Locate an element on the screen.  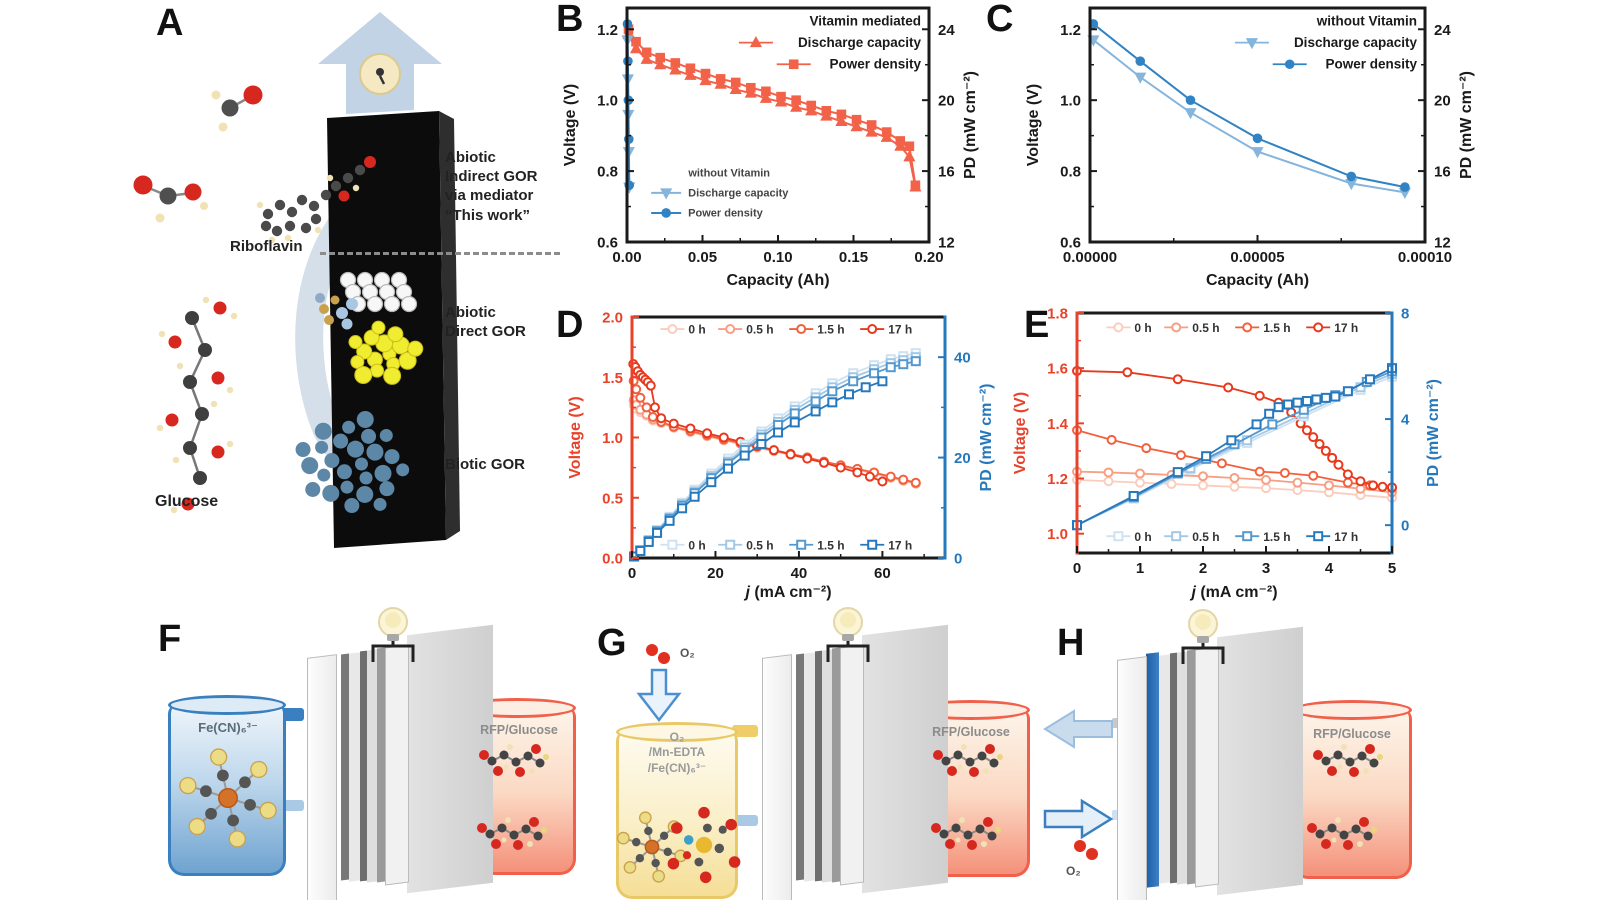
panel-a-art is located at coordinates (296, 280).